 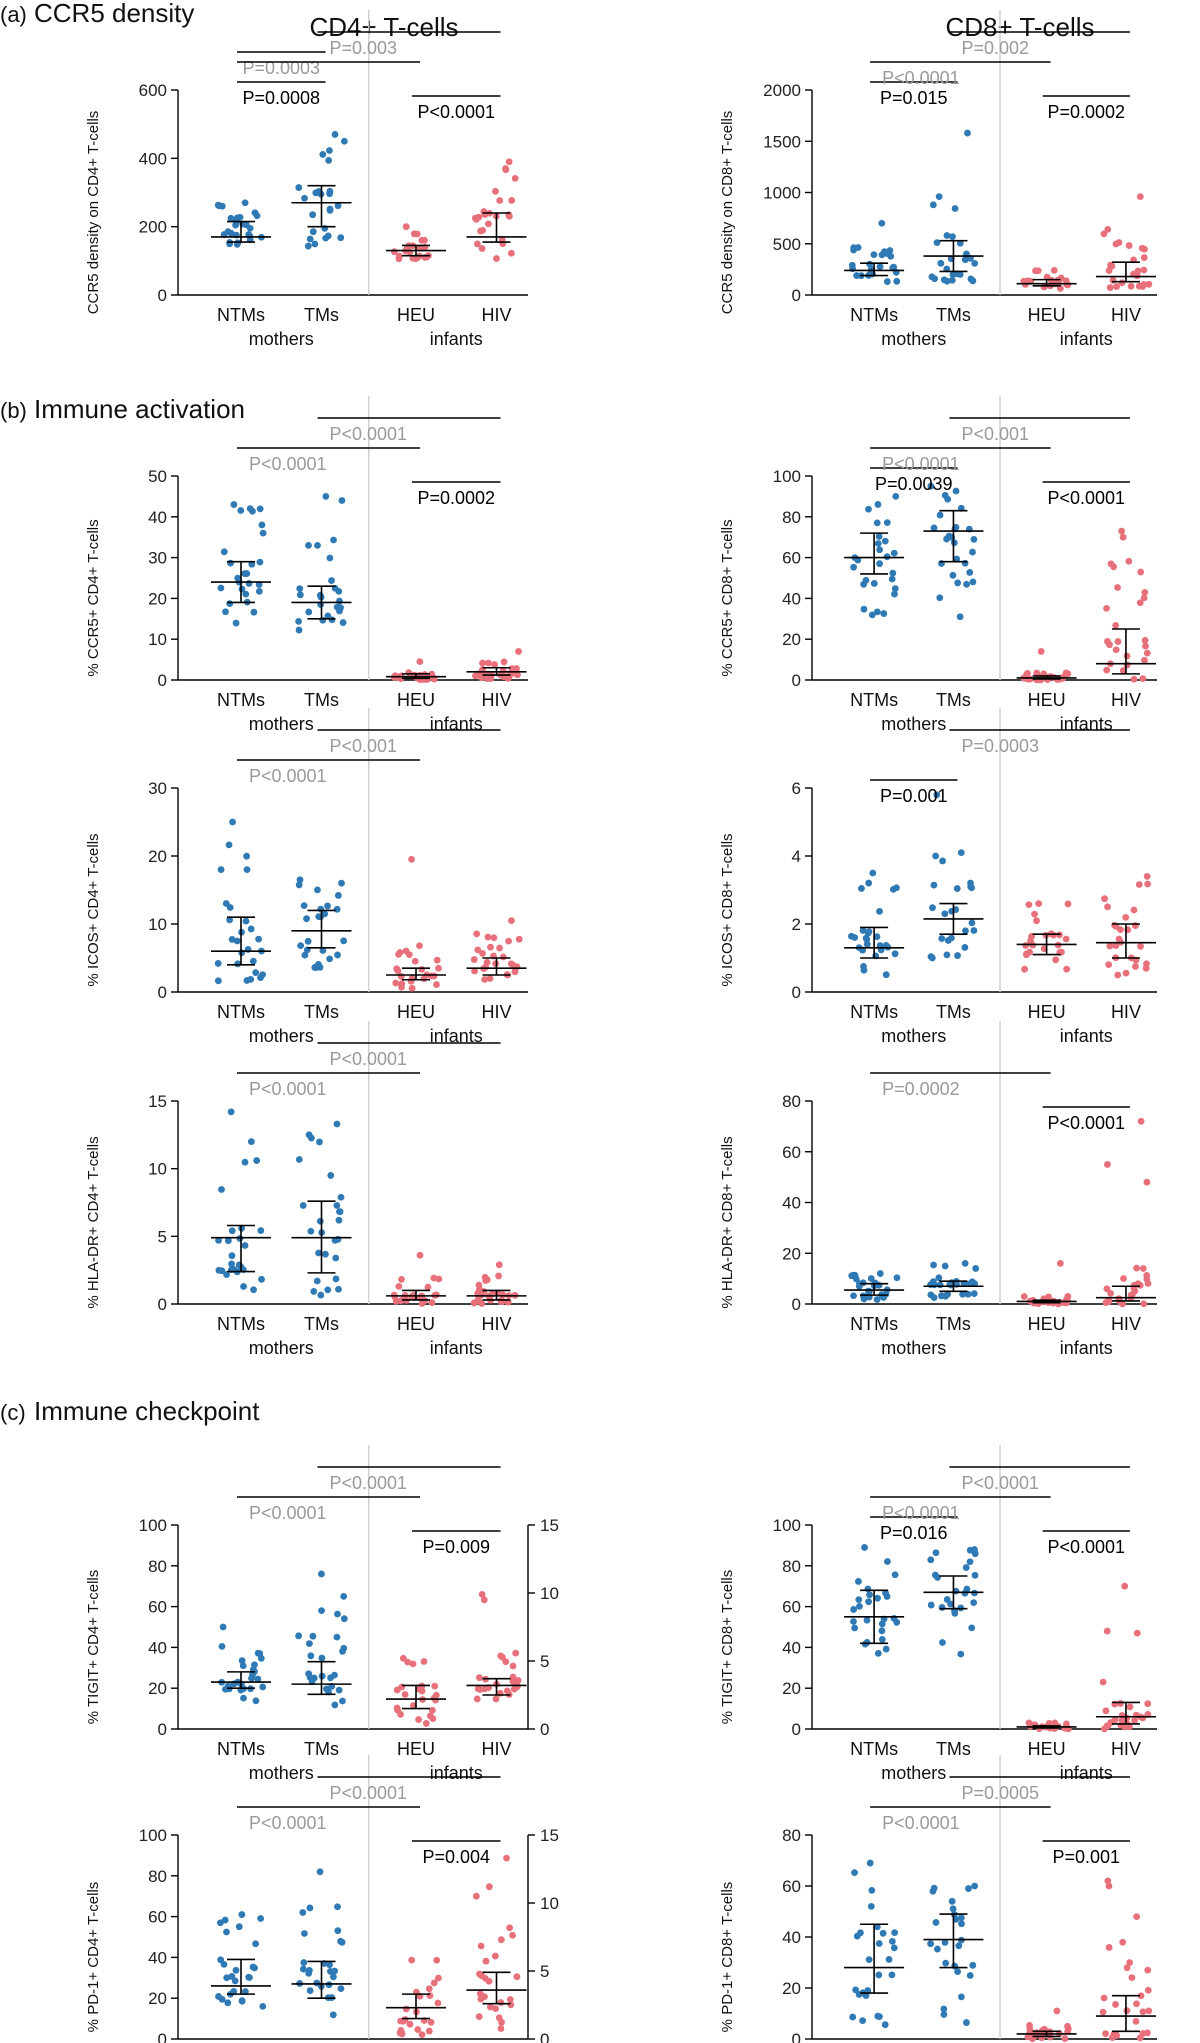 What do you see at coordinates (93, 597) in the screenshot?
I see `y-axis-label: % CCR5+ CD4+ T-cells` at bounding box center [93, 597].